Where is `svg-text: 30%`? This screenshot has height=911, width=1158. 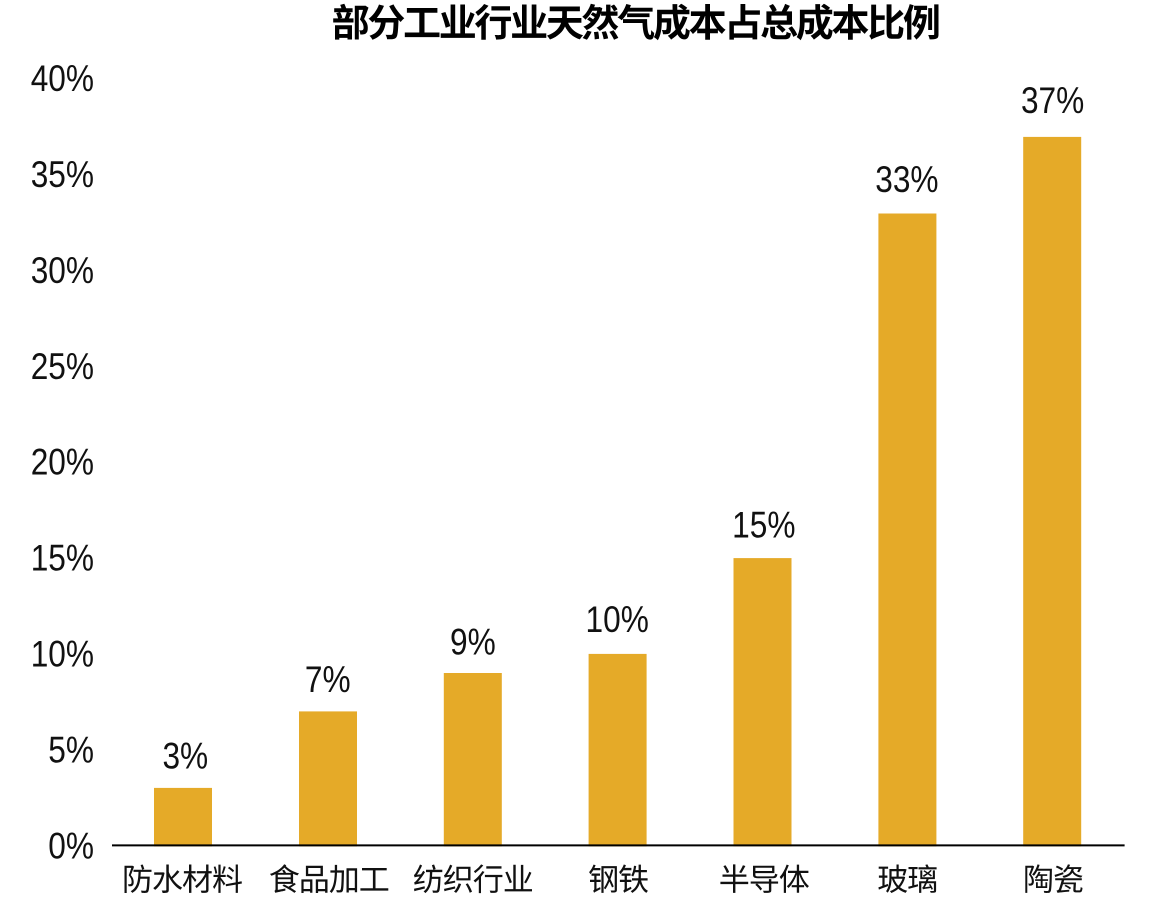
svg-text: 30% is located at coordinates (62, 271).